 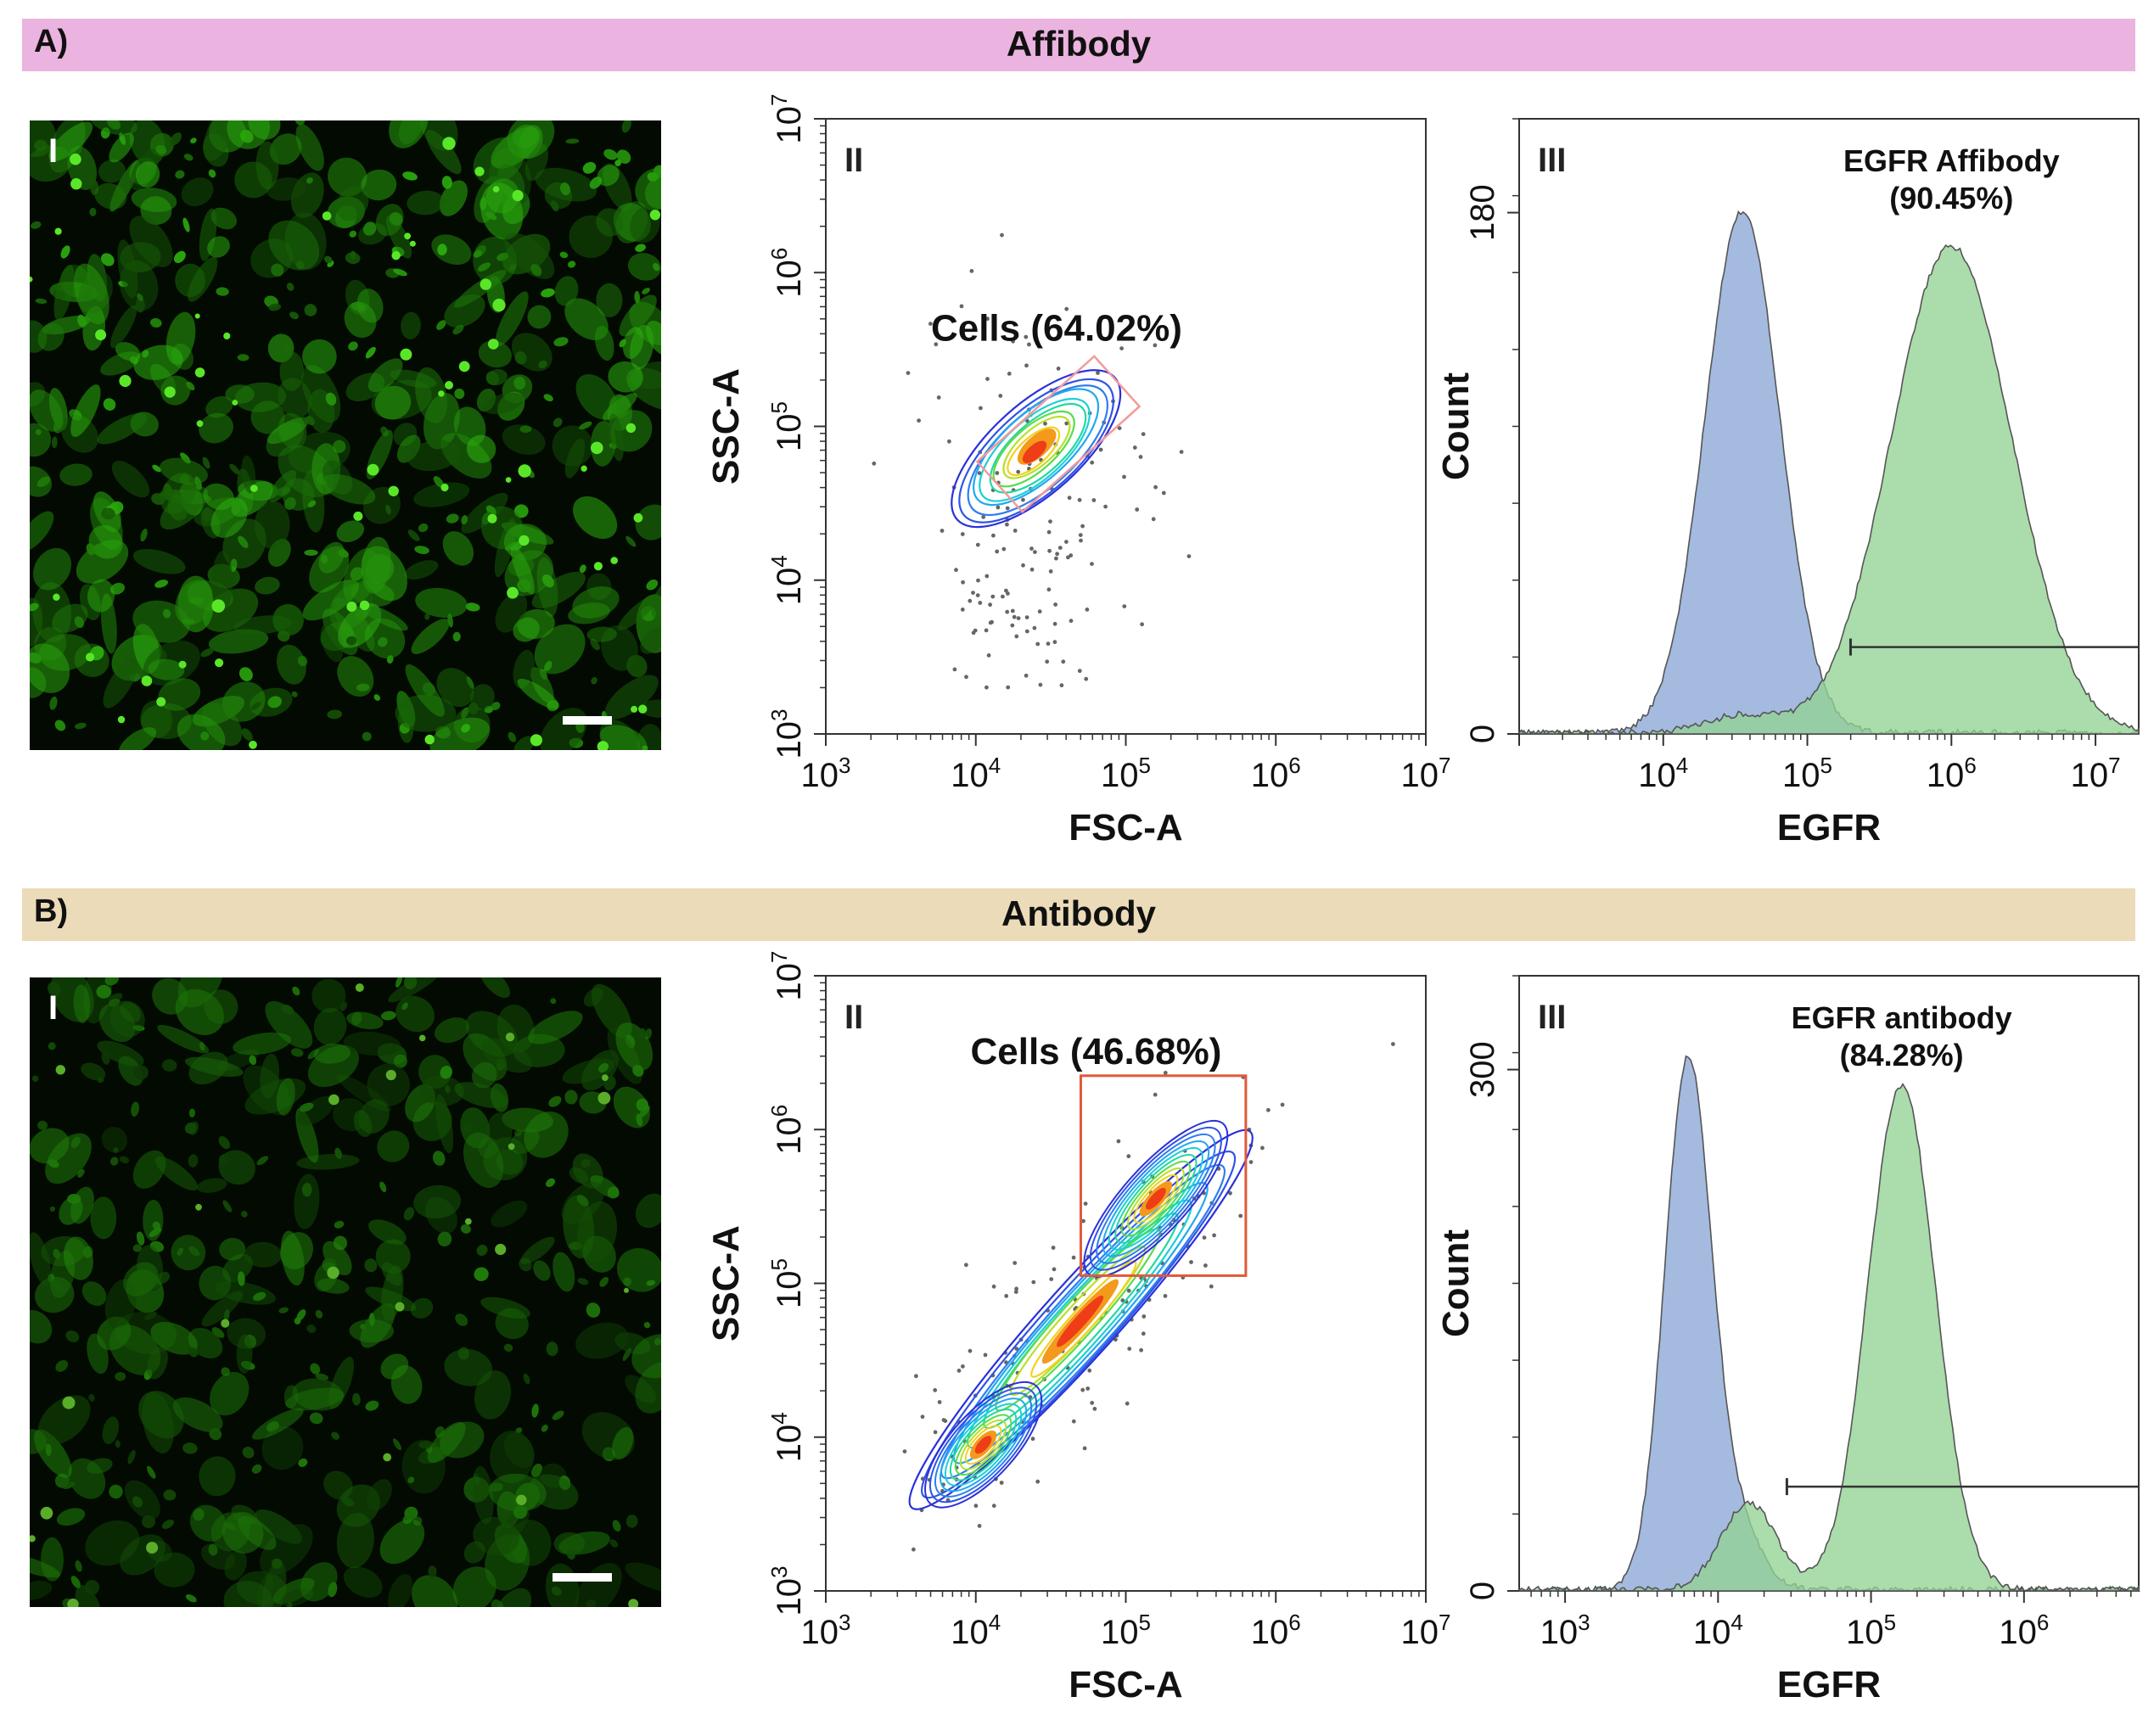 What do you see at coordinates (787, 1283) in the screenshot?
I see `y-tick-label: 105` at bounding box center [787, 1283].